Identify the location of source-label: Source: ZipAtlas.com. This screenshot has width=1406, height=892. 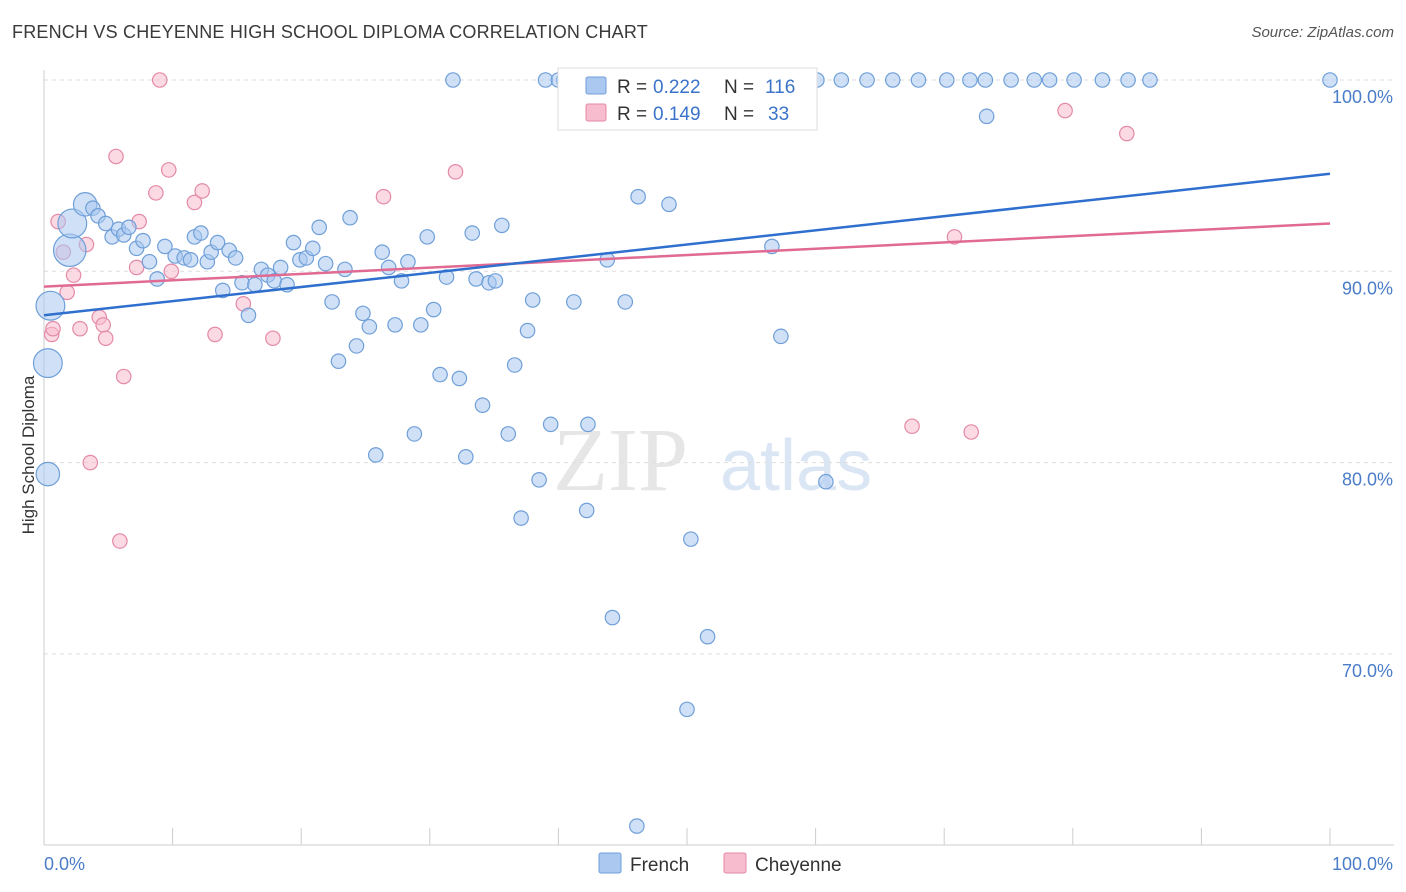
(1322, 32).